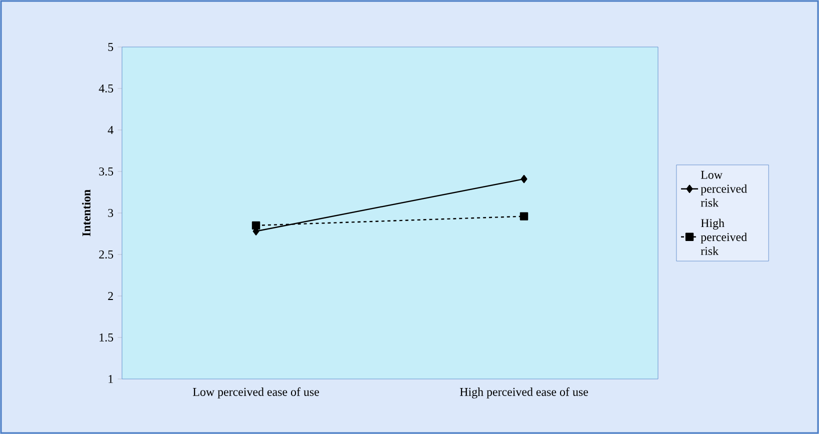 Image resolution: width=819 pixels, height=434 pixels. Describe the element at coordinates (107, 337) in the screenshot. I see `y-tick-label: 1.5` at that location.